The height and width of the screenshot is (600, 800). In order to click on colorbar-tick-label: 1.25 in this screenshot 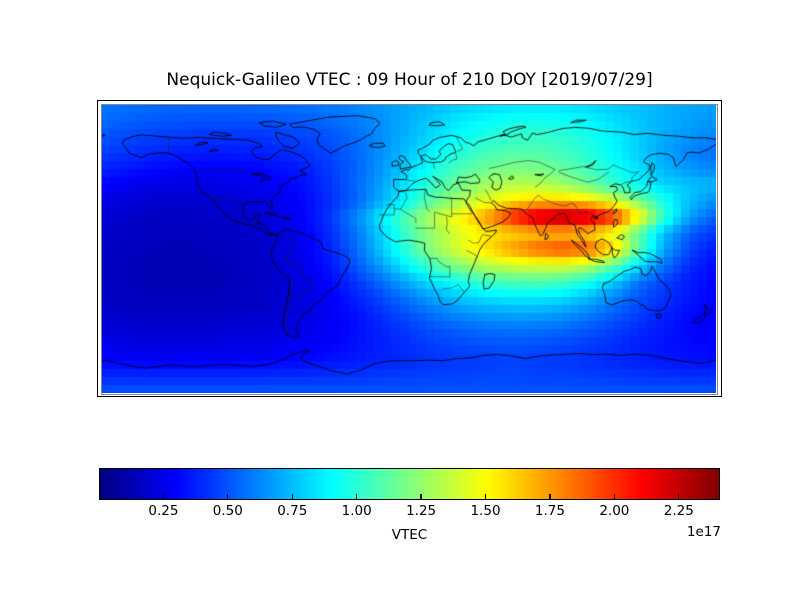, I will do `click(421, 511)`.